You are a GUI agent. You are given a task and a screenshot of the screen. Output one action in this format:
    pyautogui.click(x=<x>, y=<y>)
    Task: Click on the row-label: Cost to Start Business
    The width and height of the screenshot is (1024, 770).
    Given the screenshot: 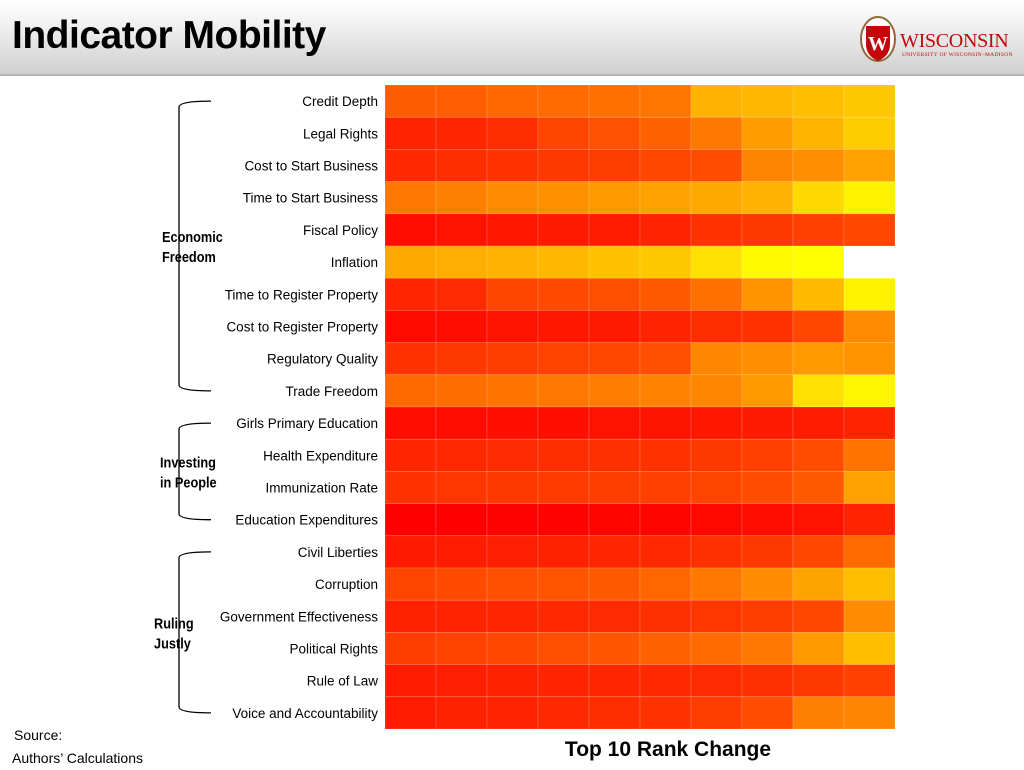 What is the action you would take?
    pyautogui.click(x=311, y=166)
    